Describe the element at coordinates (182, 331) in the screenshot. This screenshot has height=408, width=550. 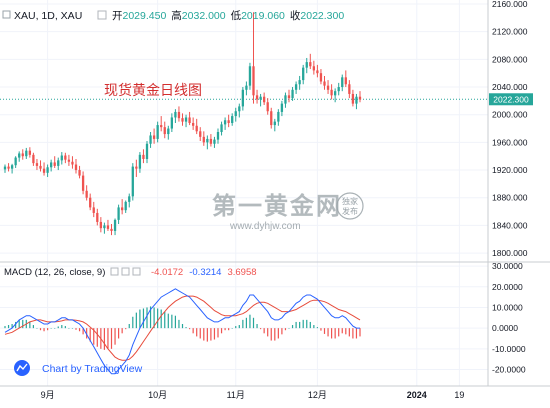
I see `macd-pane` at that location.